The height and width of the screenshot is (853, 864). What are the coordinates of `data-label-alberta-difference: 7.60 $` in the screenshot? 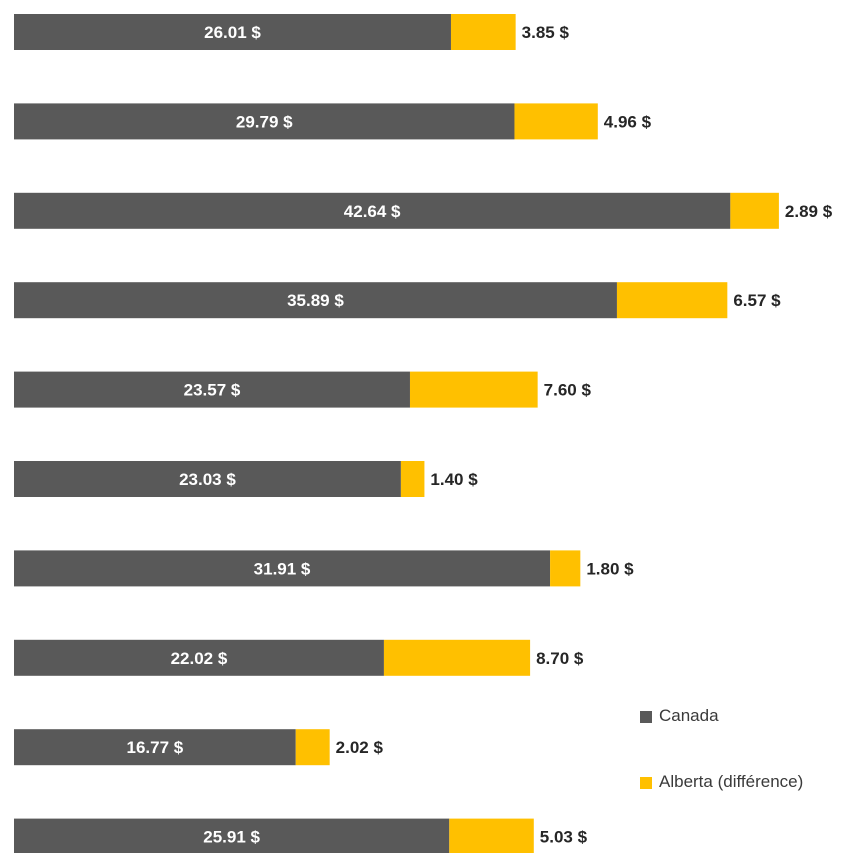 It's located at (568, 390).